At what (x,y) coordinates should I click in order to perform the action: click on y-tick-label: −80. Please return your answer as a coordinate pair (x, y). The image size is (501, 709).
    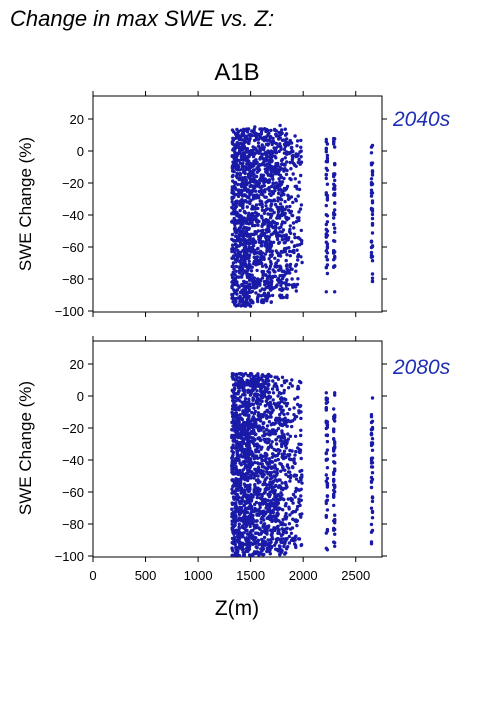
    Looking at the image, I should click on (73, 524).